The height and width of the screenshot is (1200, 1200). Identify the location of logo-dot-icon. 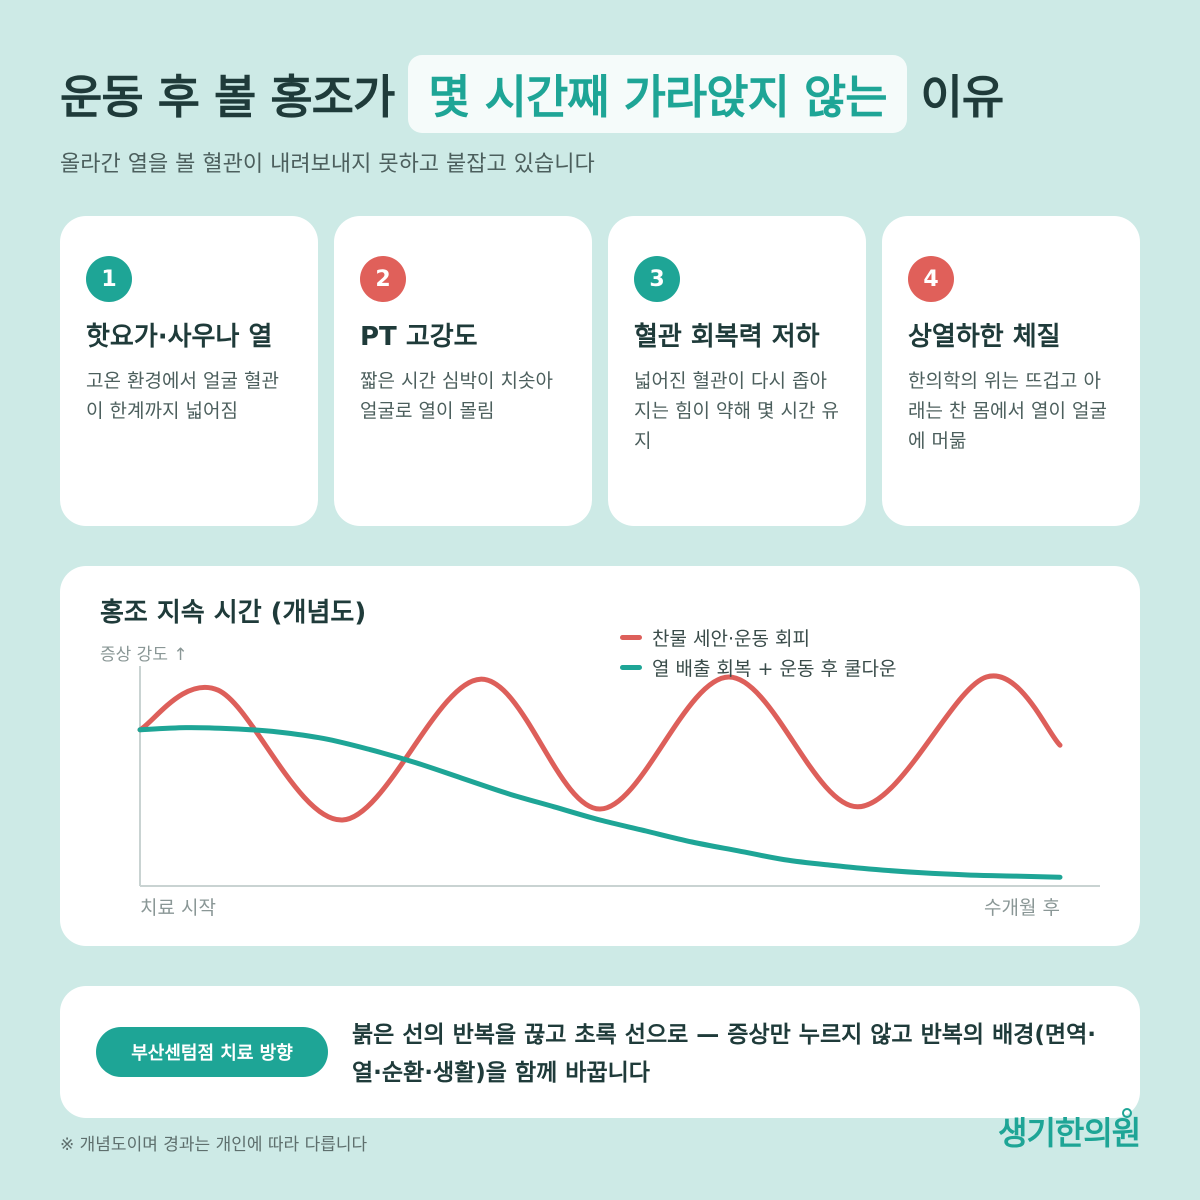
(1127, 1113).